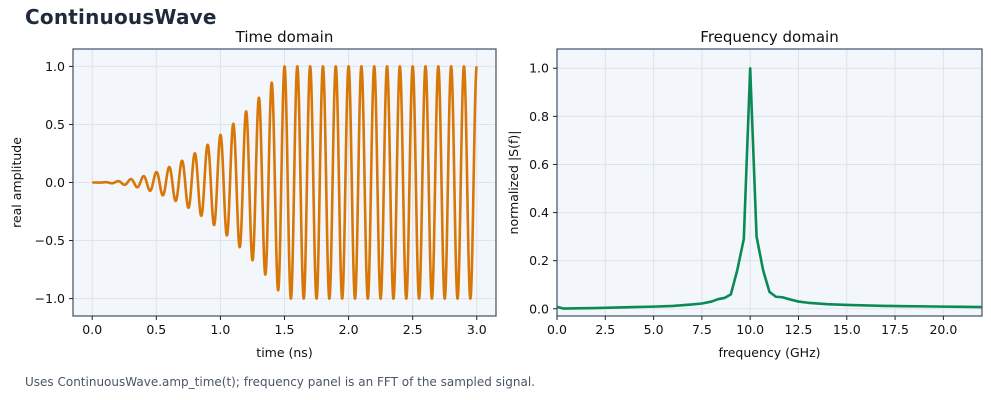 This screenshot has height=400, width=991. I want to click on freq-x-tick-label: 0.0, so click(557, 329).